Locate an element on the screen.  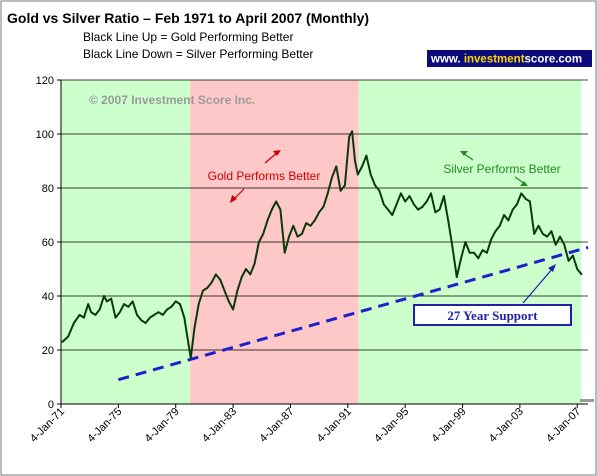
y-tick-label: 60 is located at coordinates (48, 243).